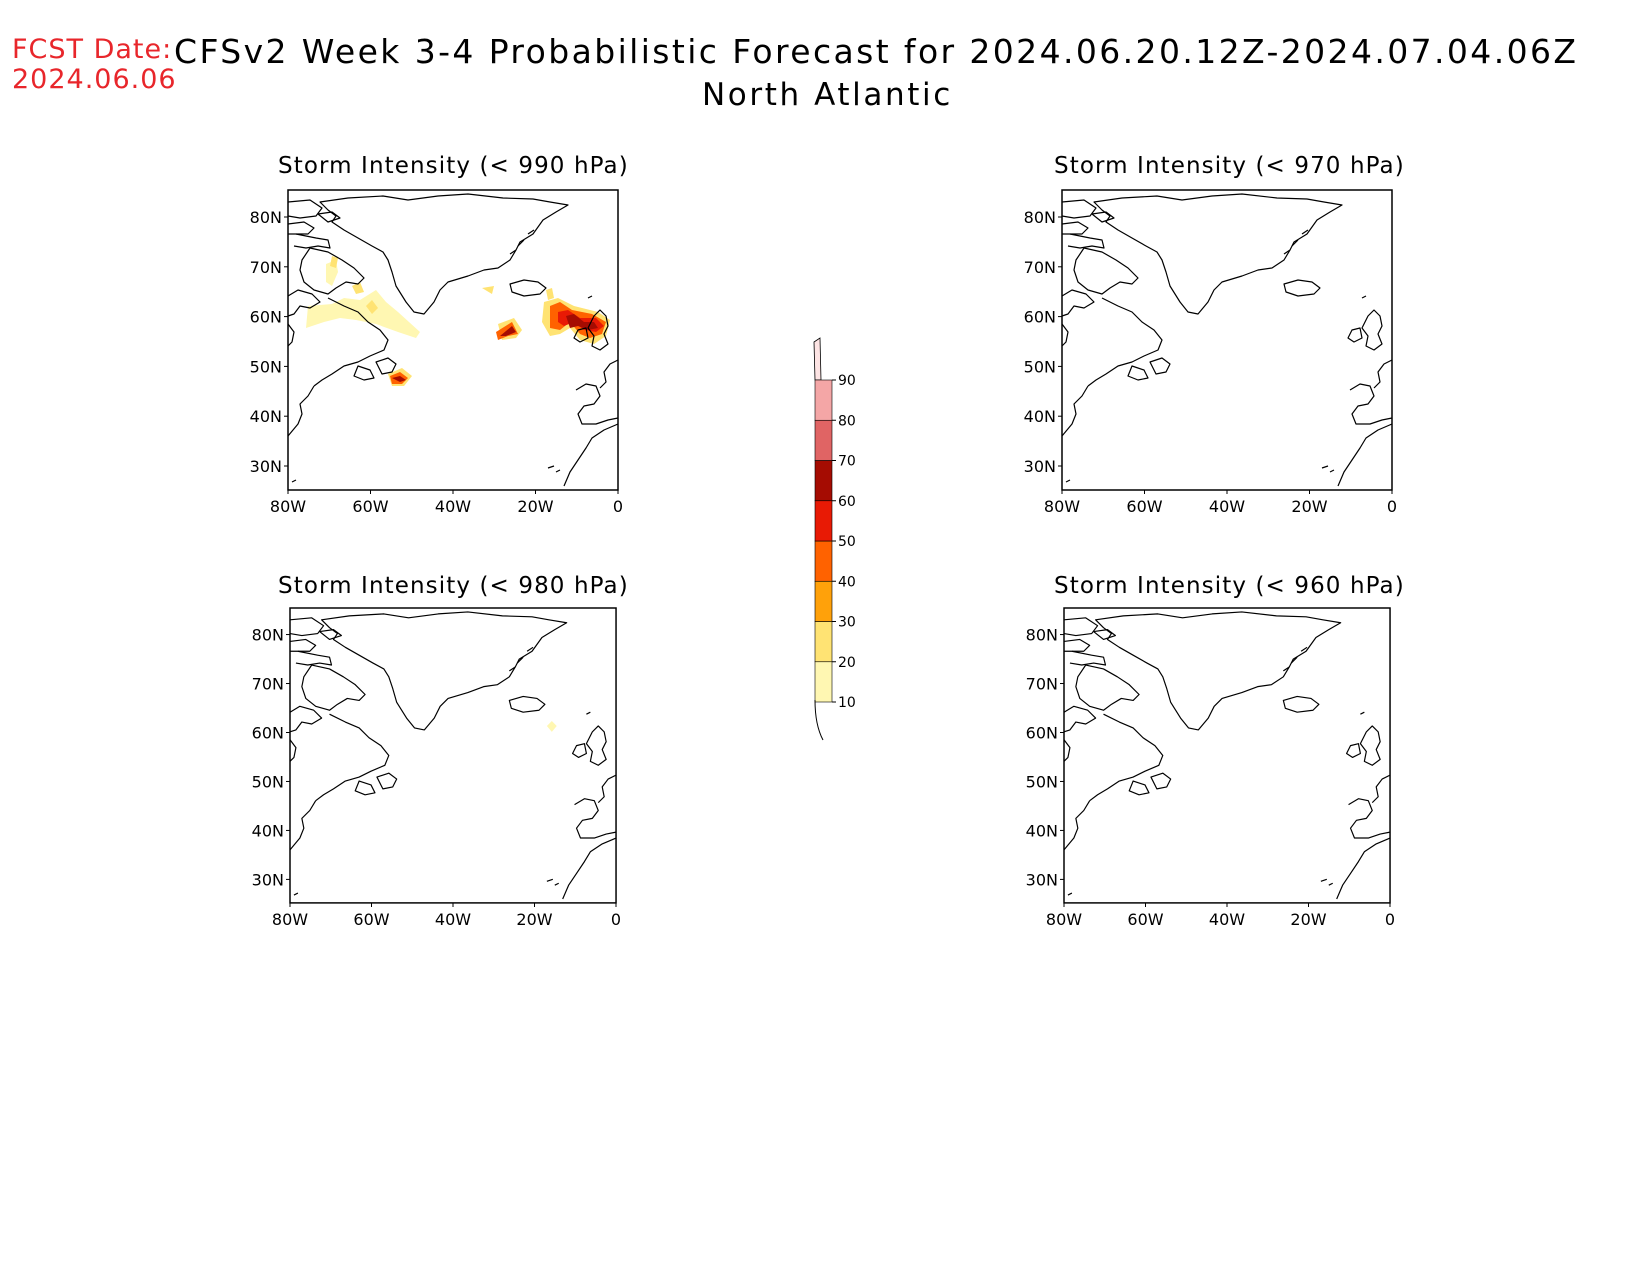  I want to click on lon-tick-label-960: 80W, so click(1064, 919).